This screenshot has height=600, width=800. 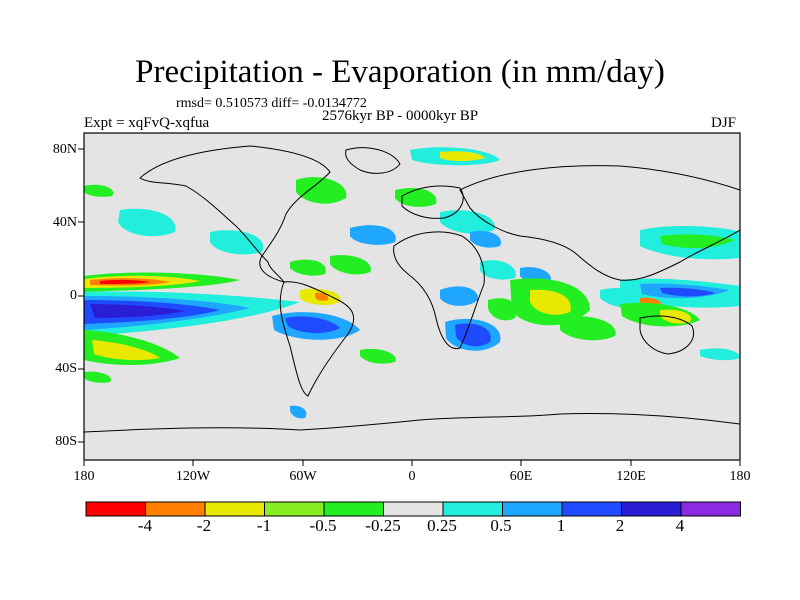 What do you see at coordinates (740, 476) in the screenshot?
I see `lon-label-180e: 180` at bounding box center [740, 476].